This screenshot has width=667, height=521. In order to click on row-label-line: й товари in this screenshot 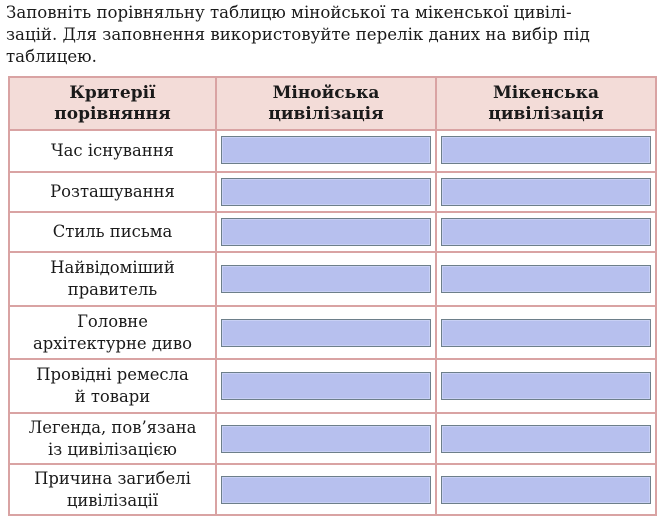, I will do `click(112, 396)`.